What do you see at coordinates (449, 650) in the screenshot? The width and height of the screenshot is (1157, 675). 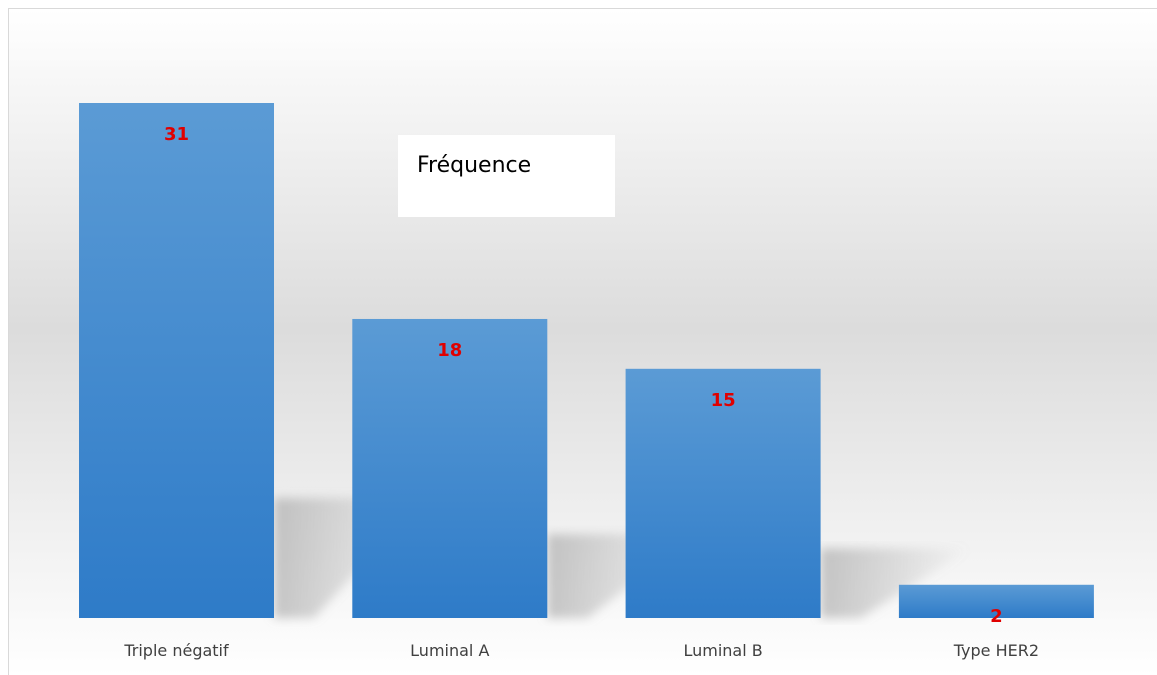 I see `category-label: Luminal A` at bounding box center [449, 650].